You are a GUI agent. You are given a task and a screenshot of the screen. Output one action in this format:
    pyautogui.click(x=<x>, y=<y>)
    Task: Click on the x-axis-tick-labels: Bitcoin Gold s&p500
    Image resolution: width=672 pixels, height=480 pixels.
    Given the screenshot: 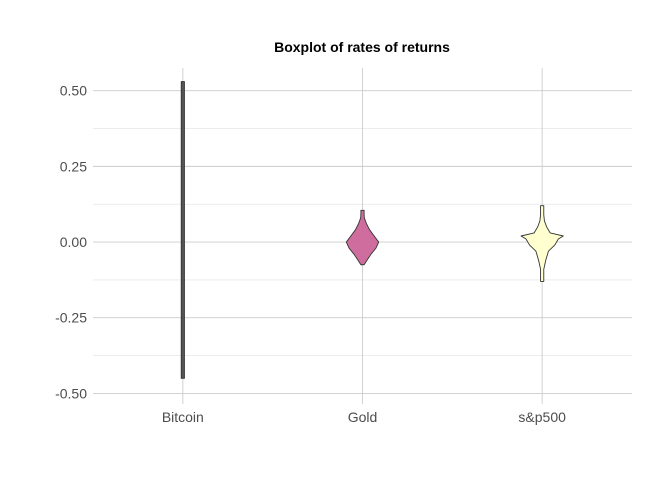 What is the action you would take?
    pyautogui.click(x=364, y=417)
    